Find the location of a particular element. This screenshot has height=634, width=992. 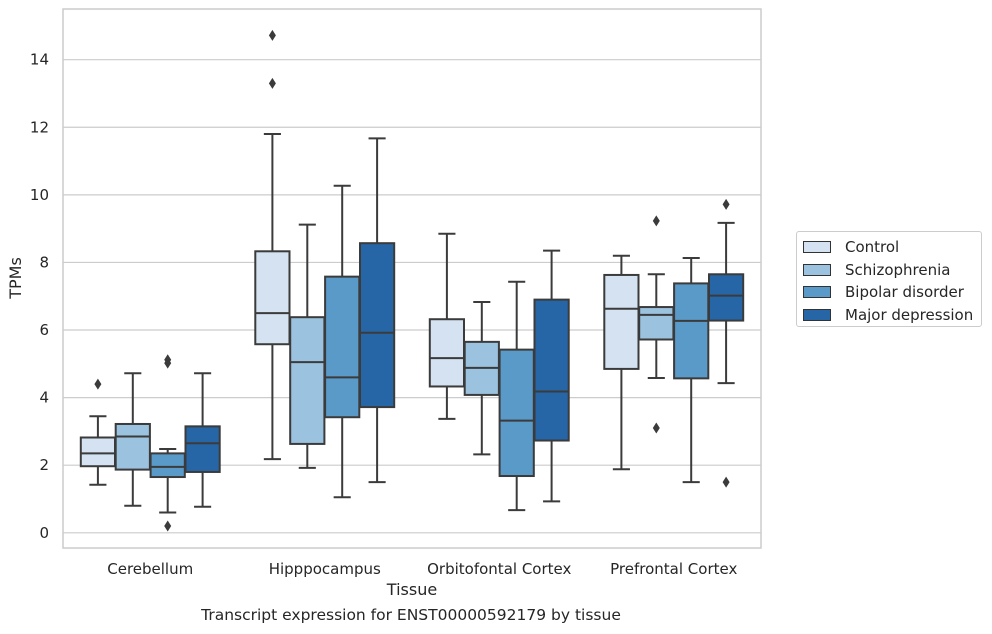

x-tick-label: Hipppocampus is located at coordinates (325, 569).